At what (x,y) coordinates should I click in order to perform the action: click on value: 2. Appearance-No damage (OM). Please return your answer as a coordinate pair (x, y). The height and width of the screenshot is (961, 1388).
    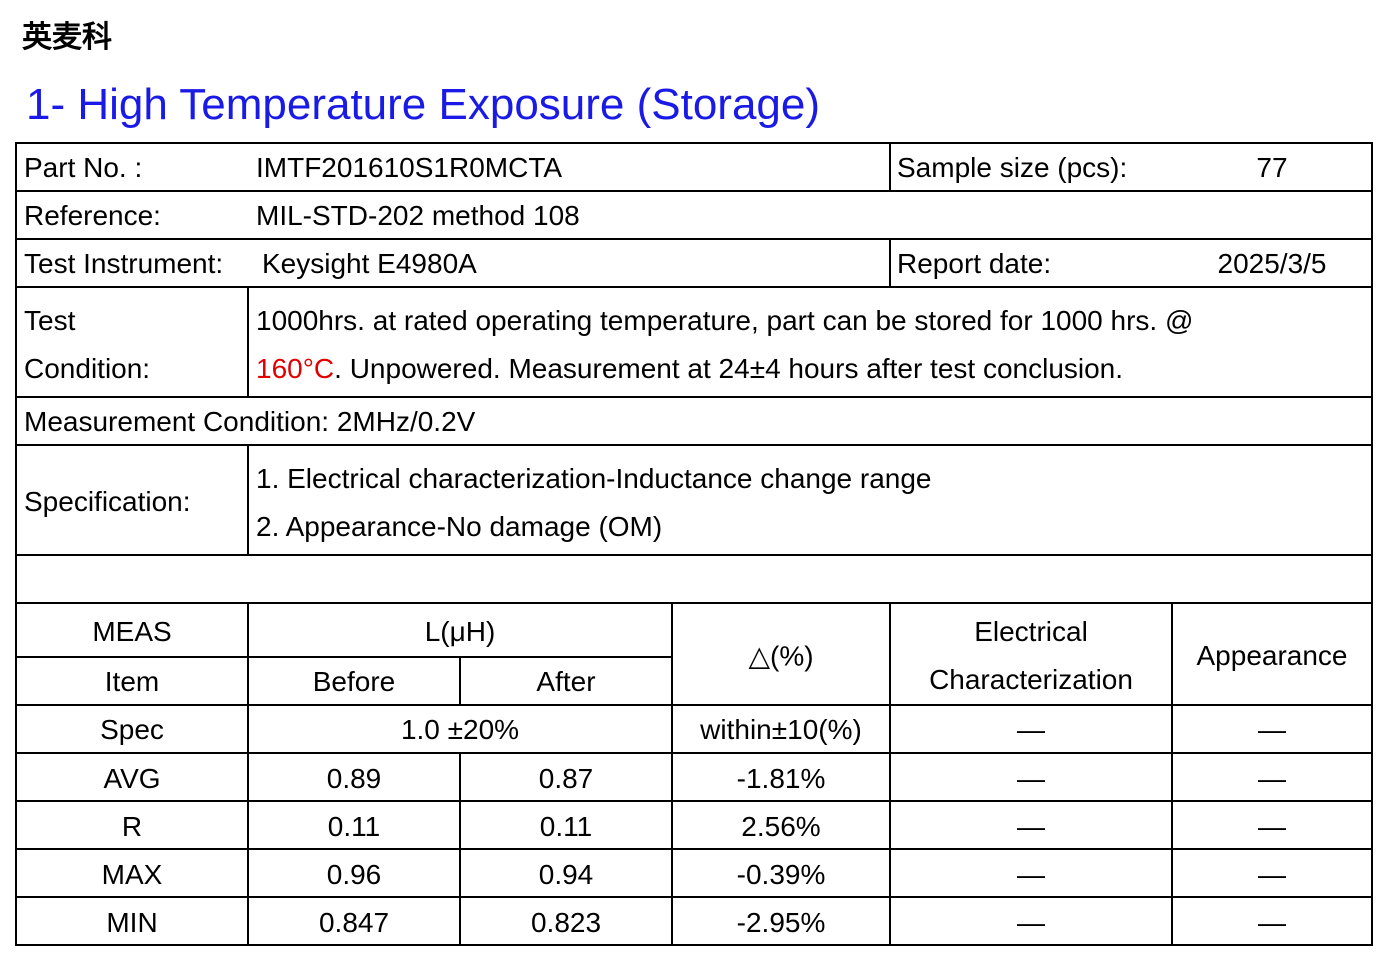
    Looking at the image, I should click on (459, 526).